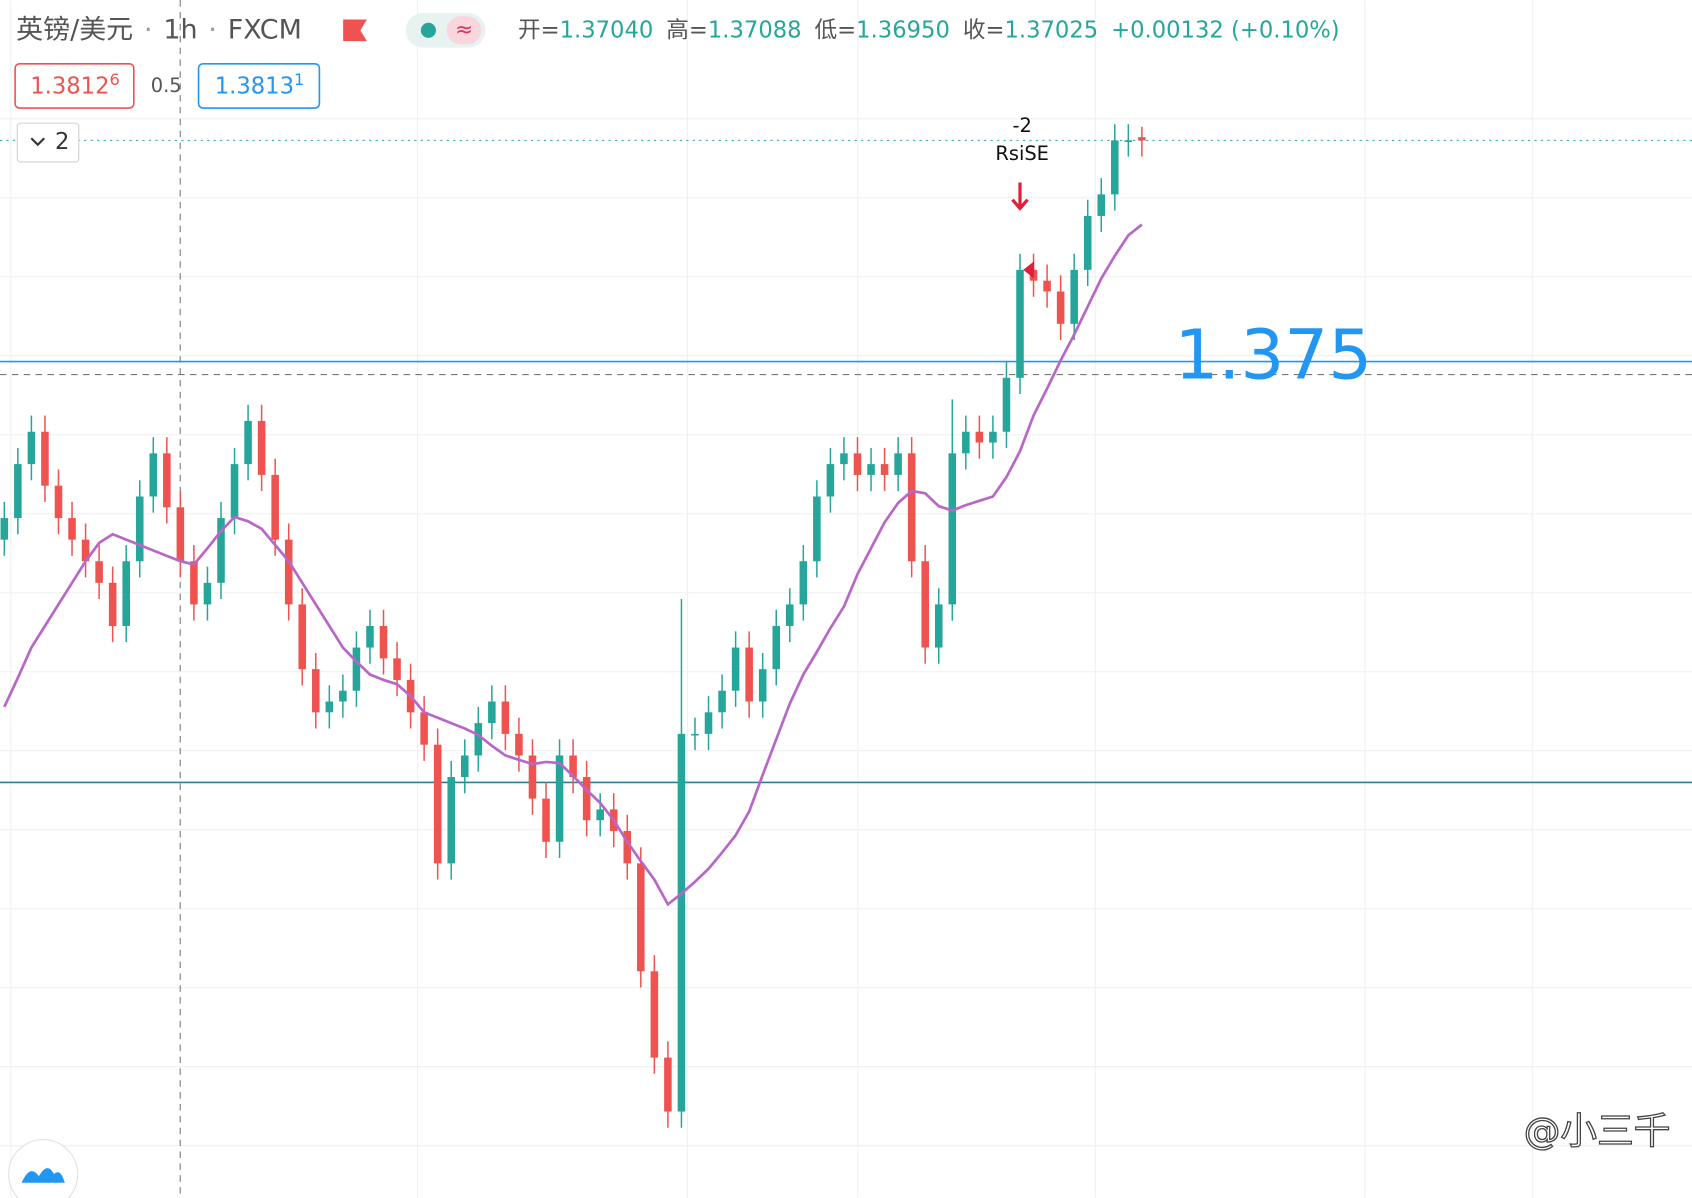 The width and height of the screenshot is (1692, 1198). I want to click on ohlc-value: 1.37025, so click(1051, 30).